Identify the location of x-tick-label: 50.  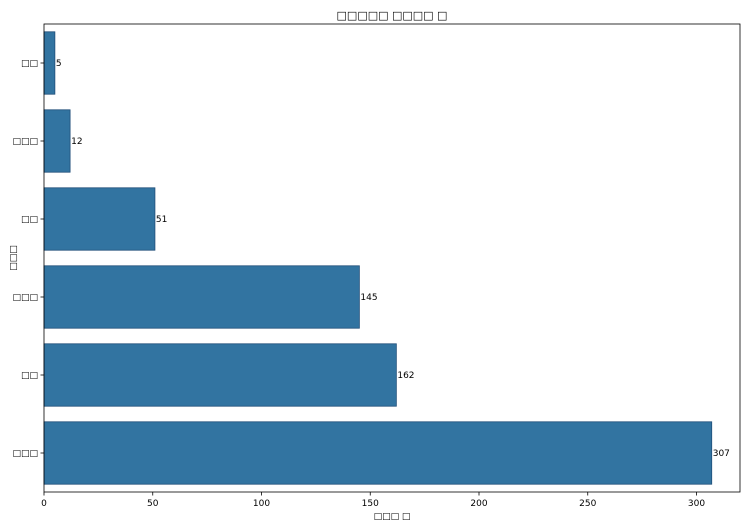
(153, 504).